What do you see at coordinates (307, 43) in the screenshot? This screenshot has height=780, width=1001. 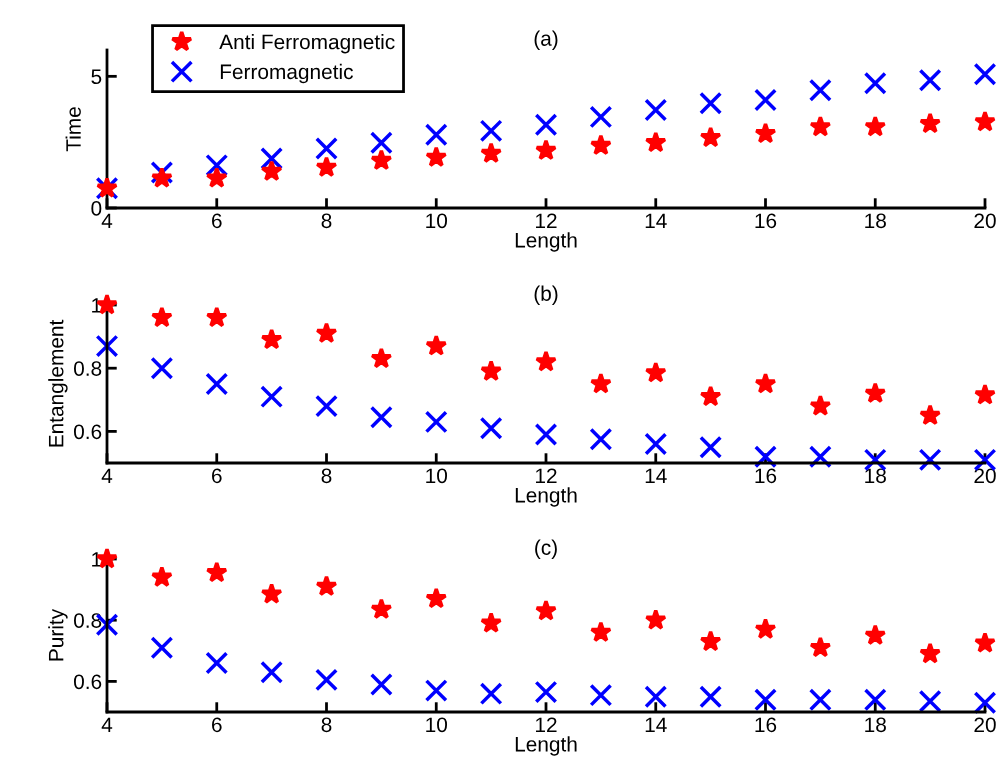 I see `legend-label: Anti Ferromagnetic` at bounding box center [307, 43].